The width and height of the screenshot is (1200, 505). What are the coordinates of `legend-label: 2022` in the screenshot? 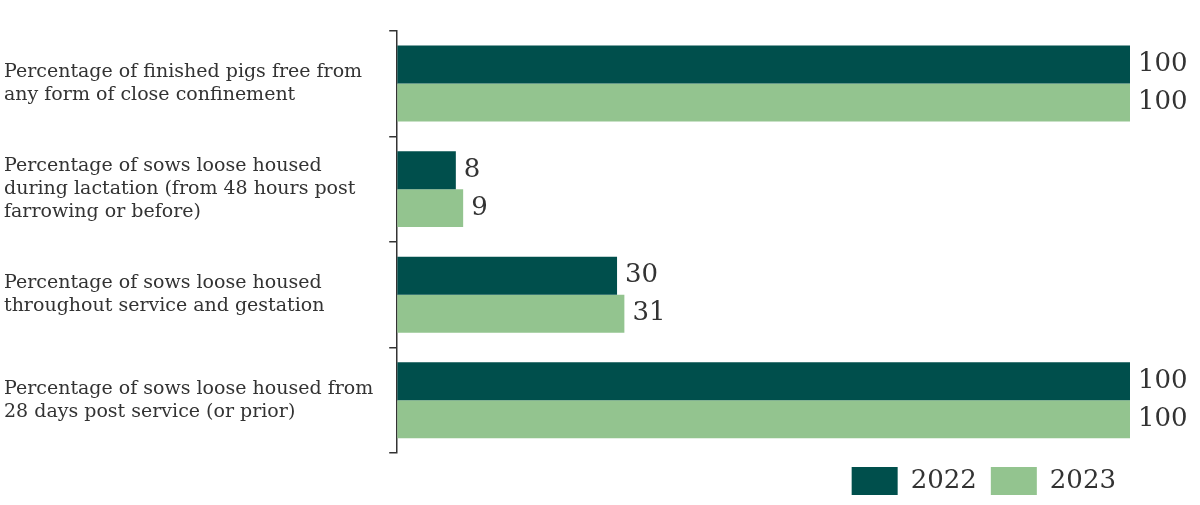 It's located at (943, 478).